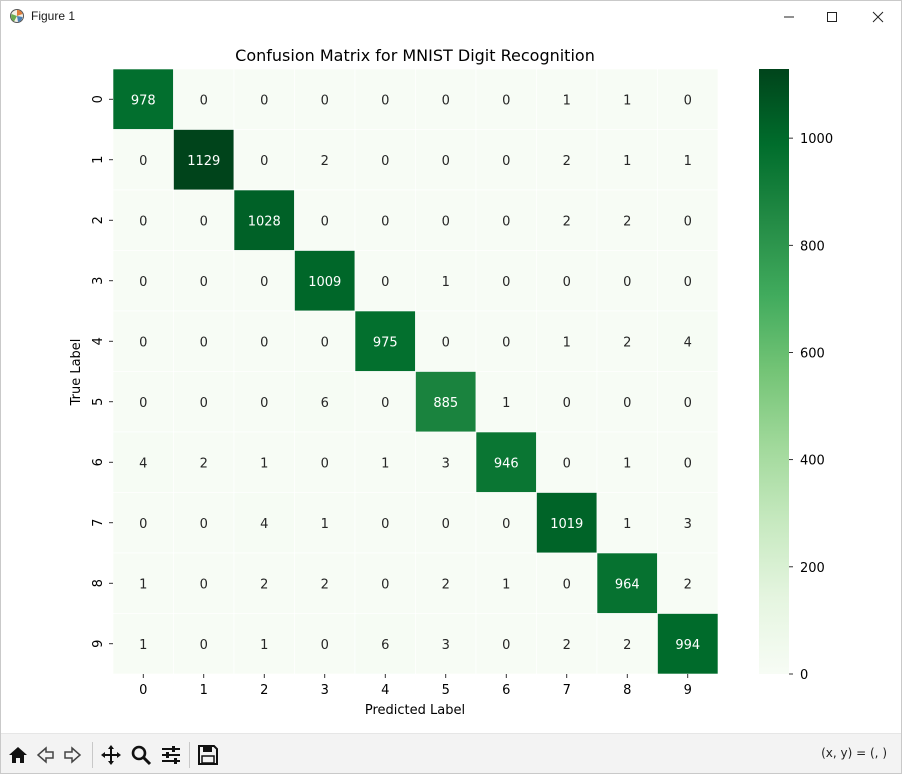  Describe the element at coordinates (324, 282) in the screenshot. I see `cell-value-label: 1009` at that location.